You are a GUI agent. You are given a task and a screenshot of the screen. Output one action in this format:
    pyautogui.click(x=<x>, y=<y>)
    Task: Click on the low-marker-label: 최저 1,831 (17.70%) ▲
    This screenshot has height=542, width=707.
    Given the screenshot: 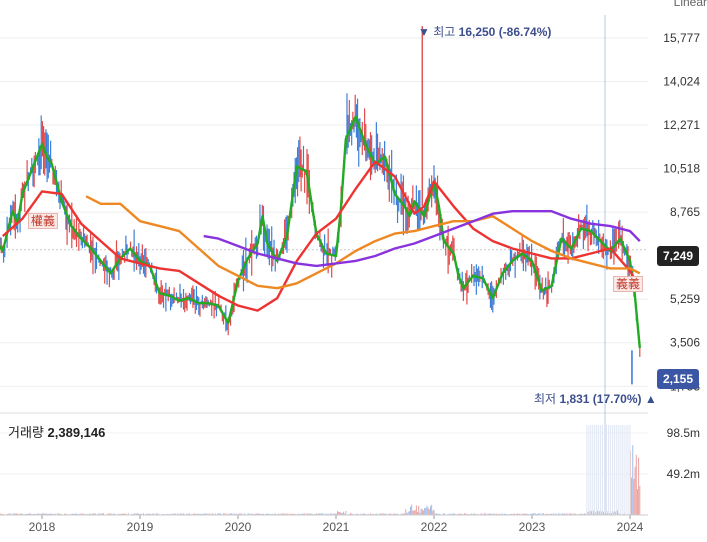 What is the action you would take?
    pyautogui.click(x=595, y=399)
    